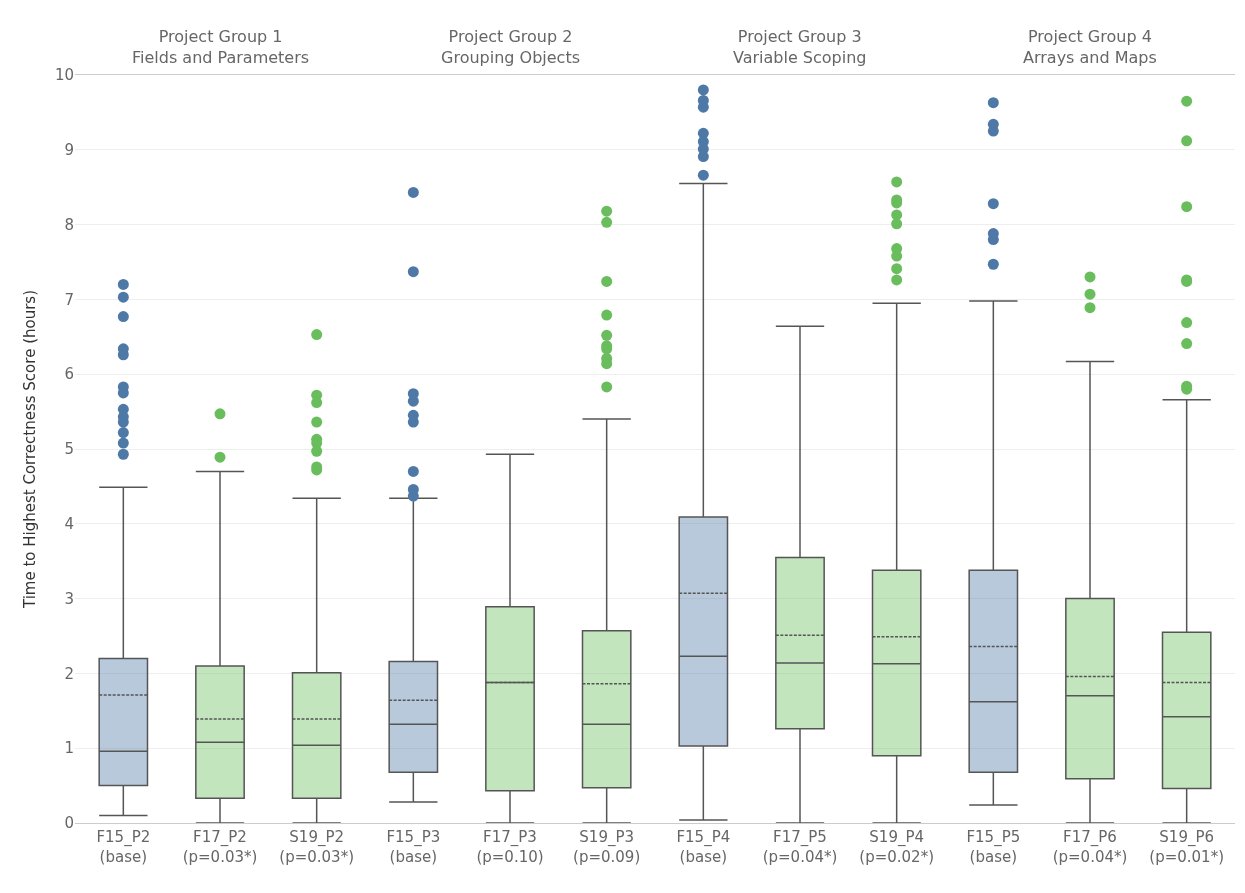 This screenshot has height=893, width=1245. What do you see at coordinates (69, 374) in the screenshot?
I see `y-tick-label: 6` at bounding box center [69, 374].